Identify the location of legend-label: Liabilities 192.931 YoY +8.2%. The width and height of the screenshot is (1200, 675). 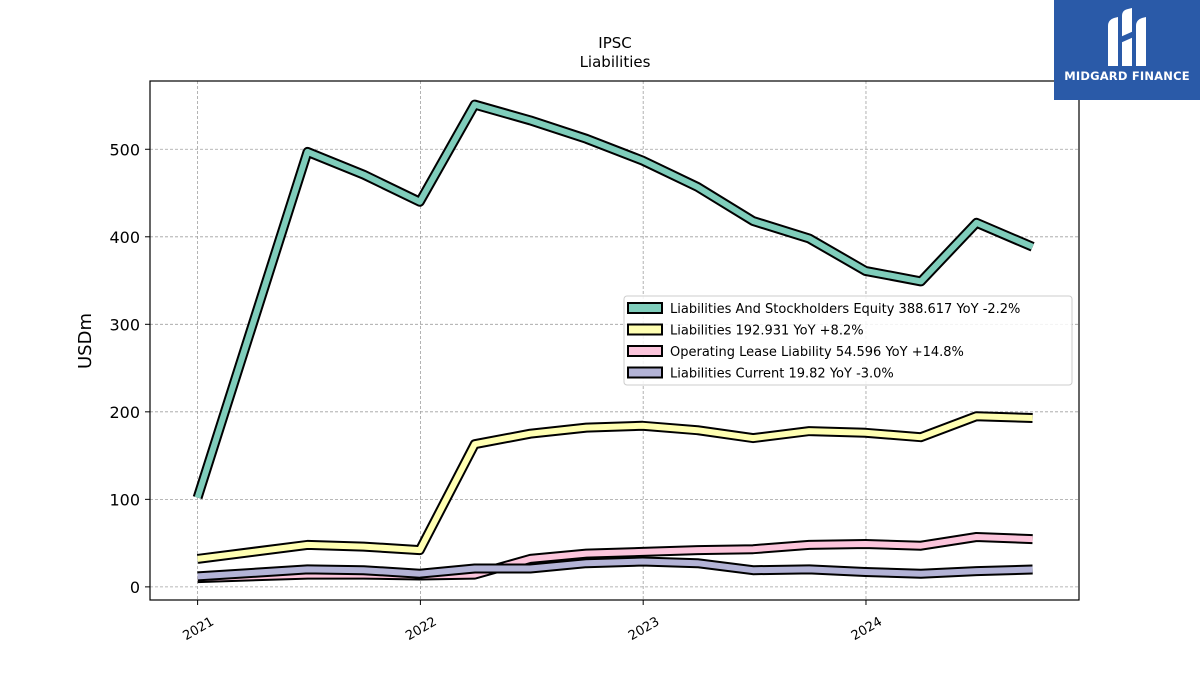
(767, 331).